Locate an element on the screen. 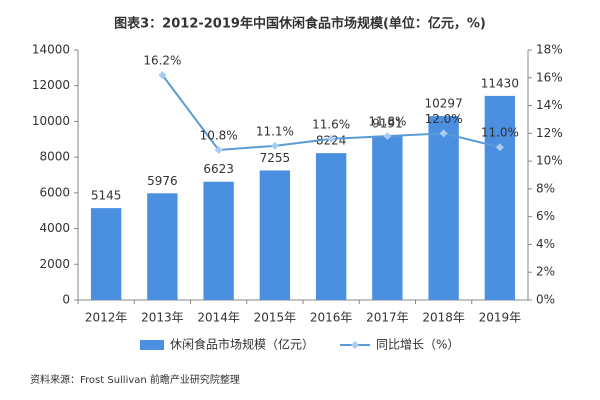 The image size is (600, 400). legend-label: 休闲食品市场规模（亿元） is located at coordinates (242, 344).